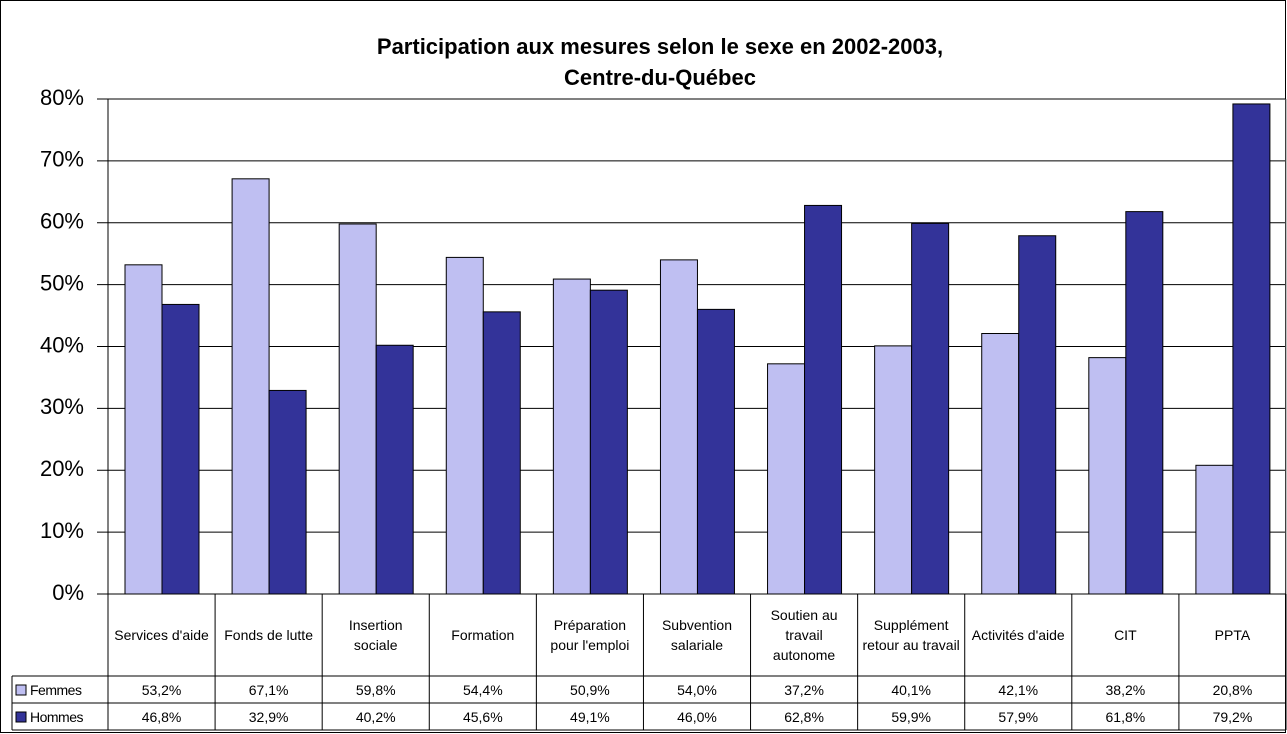 This screenshot has width=1287, height=734. I want to click on value-label: 38,2%, so click(1125, 689).